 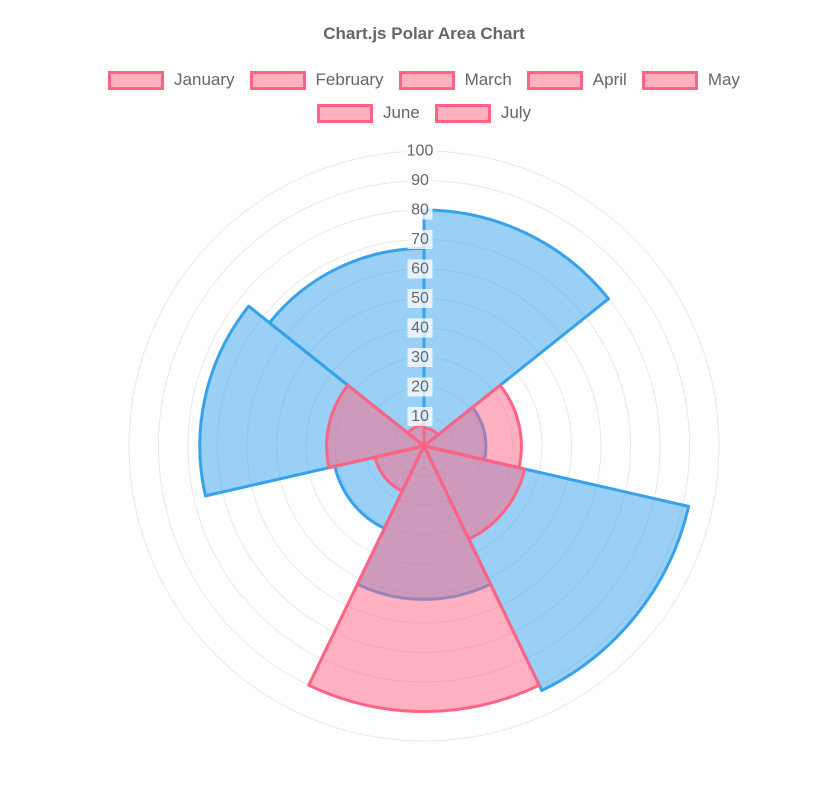 What do you see at coordinates (472, 426) in the screenshot?
I see `sector-pink-dataset-february` at bounding box center [472, 426].